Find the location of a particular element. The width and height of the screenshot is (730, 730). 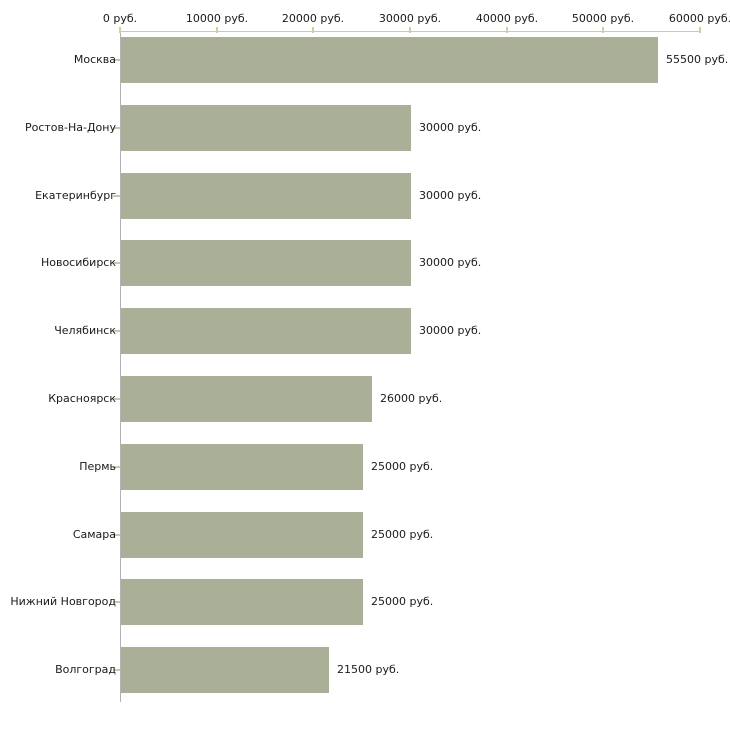

bar-Пермь is located at coordinates (242, 467).